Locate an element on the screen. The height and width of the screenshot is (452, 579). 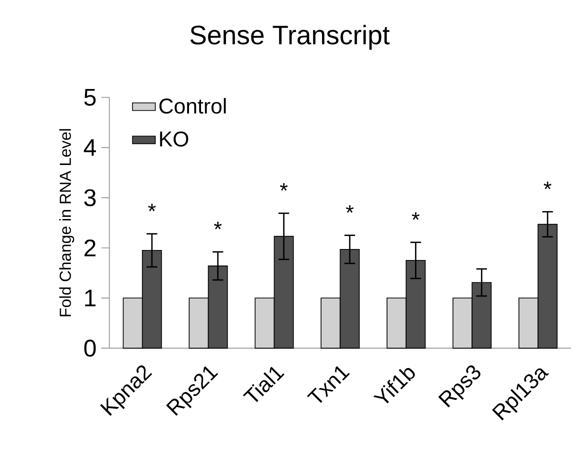
y-tick-label: 2 is located at coordinates (90, 247).